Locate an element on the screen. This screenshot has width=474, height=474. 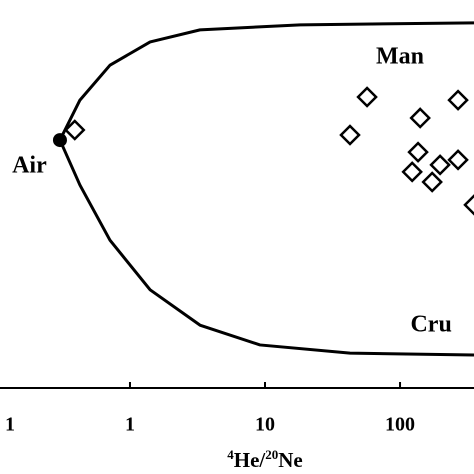
annotation: Cru is located at coordinates (430, 324).